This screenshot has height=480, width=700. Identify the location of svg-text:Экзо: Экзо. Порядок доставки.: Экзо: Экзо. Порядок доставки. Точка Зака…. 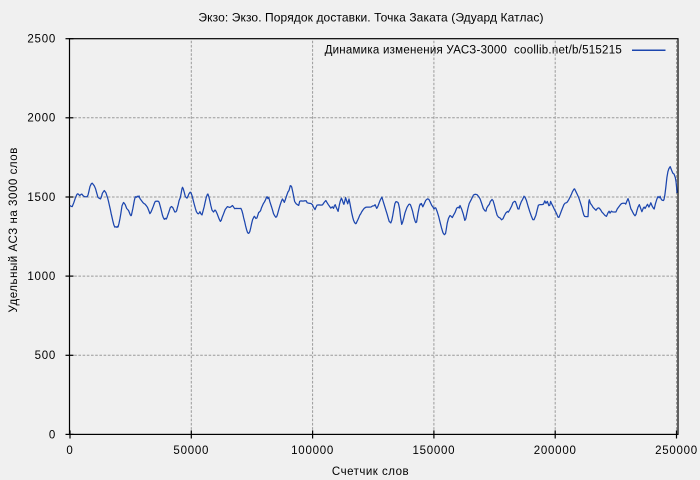
(370, 18).